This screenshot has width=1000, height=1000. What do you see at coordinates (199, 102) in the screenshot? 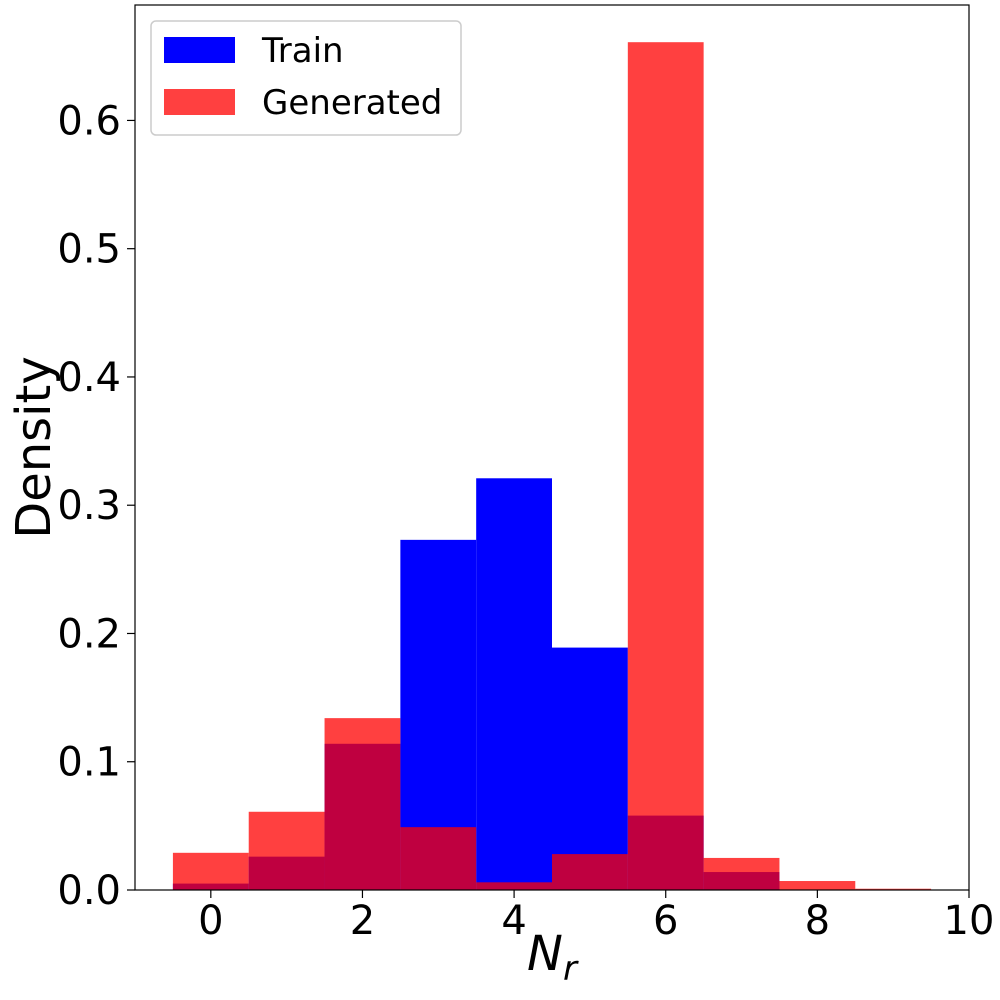
I see `legend-swatch-generated` at bounding box center [199, 102].